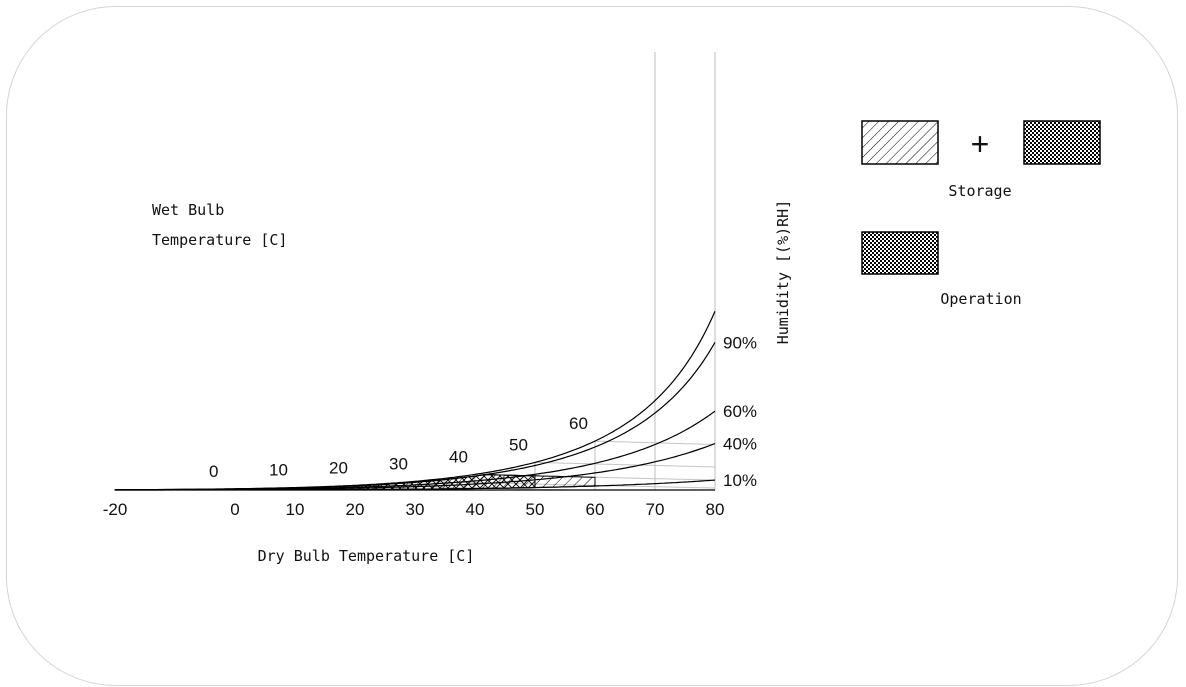 The image size is (1186, 687). Describe the element at coordinates (115, 509) in the screenshot. I see `x-tick-label: -20` at that location.